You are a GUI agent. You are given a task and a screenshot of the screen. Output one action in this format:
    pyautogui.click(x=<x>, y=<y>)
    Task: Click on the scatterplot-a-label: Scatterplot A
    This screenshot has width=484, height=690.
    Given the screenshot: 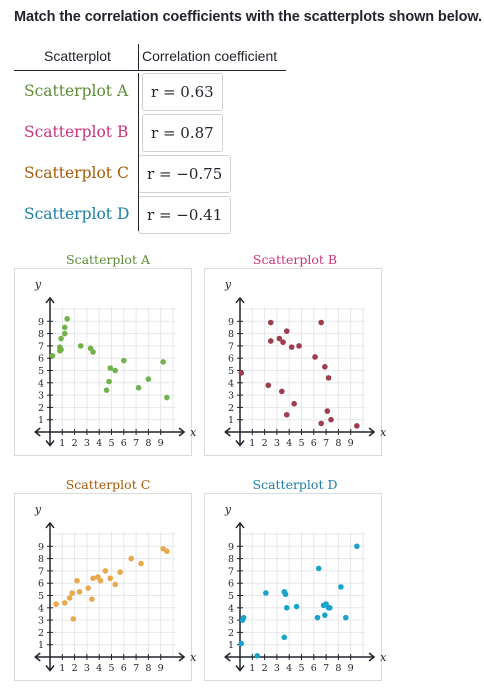 What is the action you would take?
    pyautogui.click(x=76, y=91)
    